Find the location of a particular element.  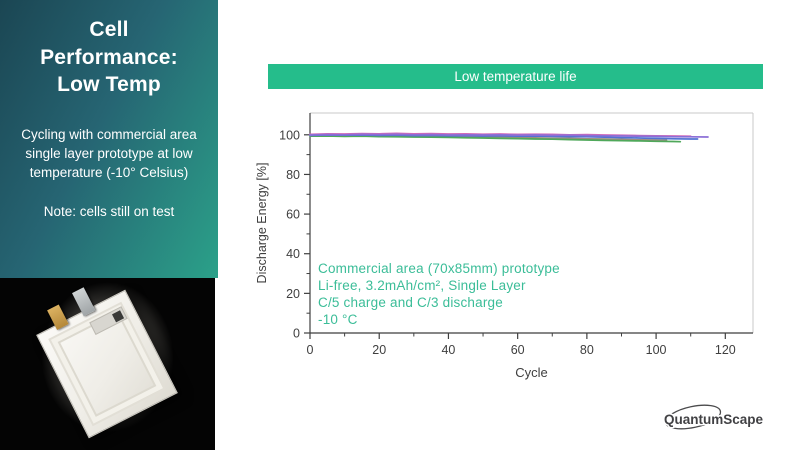

annotation-line: C/5 charge and C/3 discharge is located at coordinates (410, 302).